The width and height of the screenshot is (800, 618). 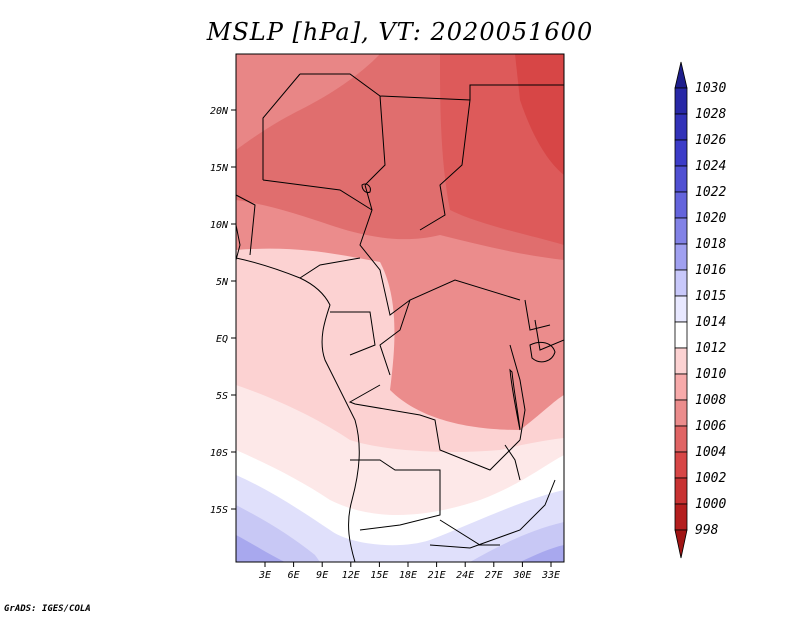 What do you see at coordinates (264, 575) in the screenshot?
I see `lon-tick-label: 3E` at bounding box center [264, 575].